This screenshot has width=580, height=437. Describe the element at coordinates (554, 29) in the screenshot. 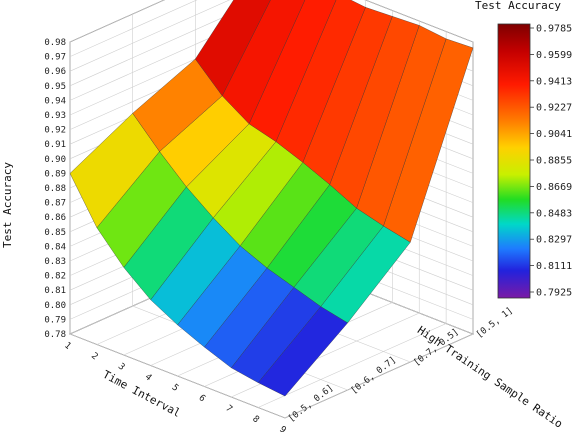

I see `colorbar-tick-label: 0.9785` at that location.